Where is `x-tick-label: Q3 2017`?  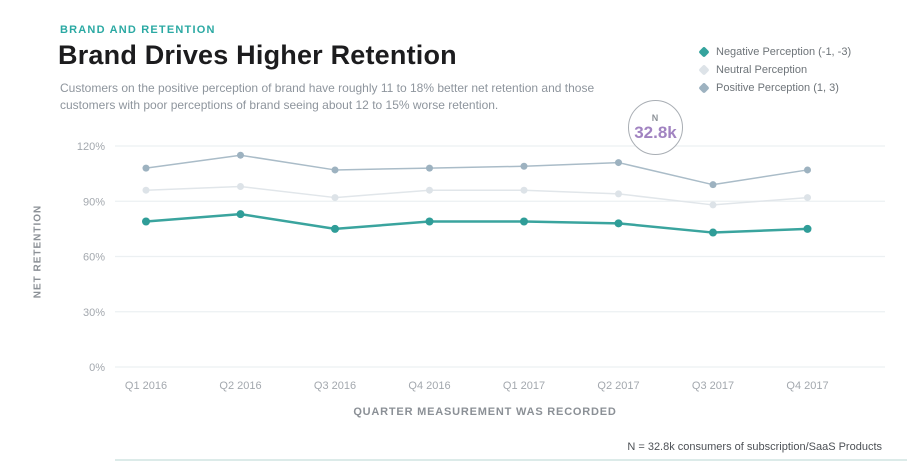
x-tick-label: Q3 2017 is located at coordinates (713, 386).